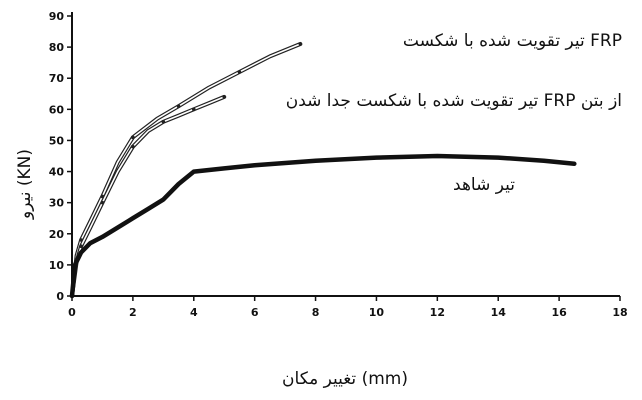 The width and height of the screenshot is (642, 400). I want to click on x-tick-label: 2, so click(133, 312).